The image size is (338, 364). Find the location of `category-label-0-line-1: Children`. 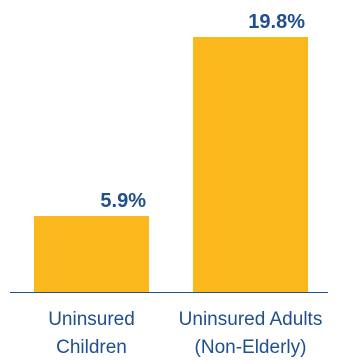

category-label-0-line-1: Children is located at coordinates (91, 347).